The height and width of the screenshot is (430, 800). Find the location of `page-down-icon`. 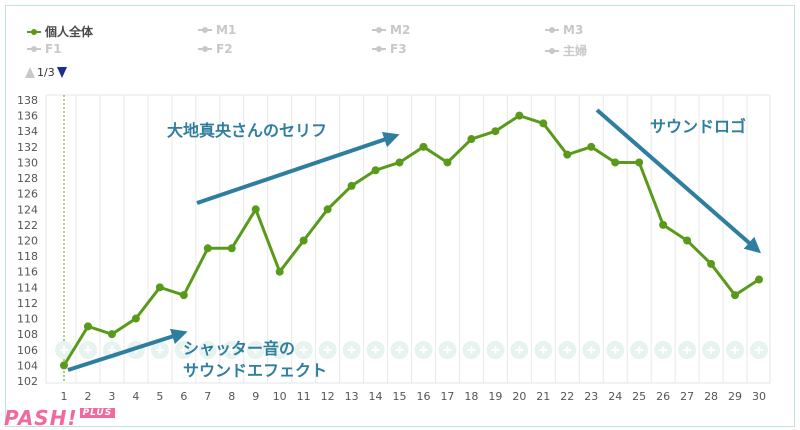

page-down-icon is located at coordinates (61, 72).